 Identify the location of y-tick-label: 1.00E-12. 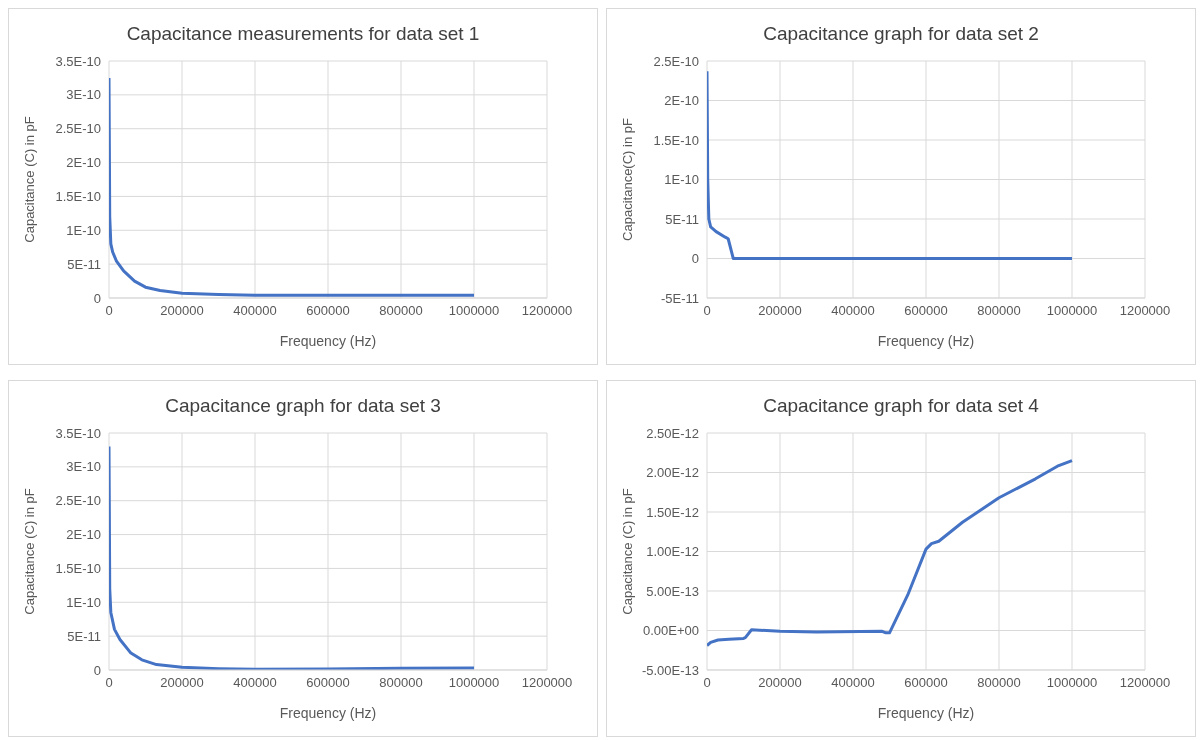
(672, 552).